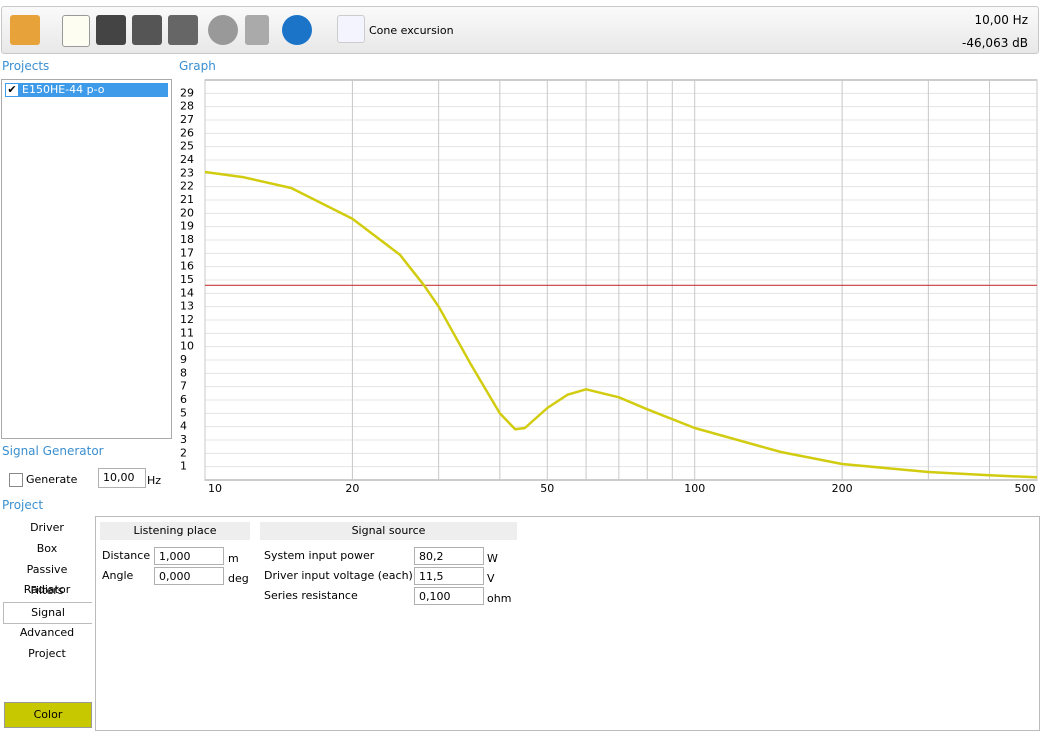  I want to click on y-tick-label: 22, so click(187, 186).